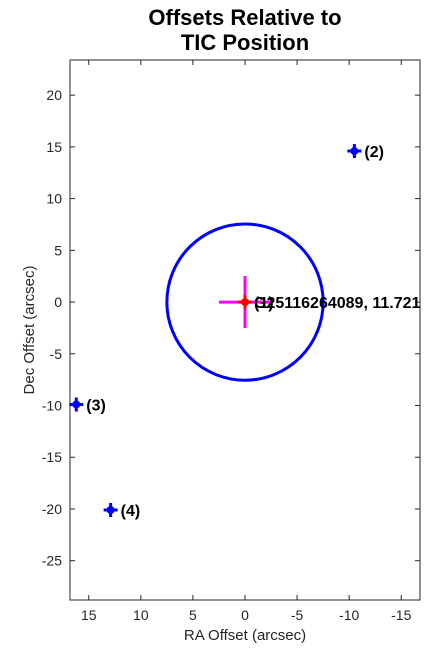 This screenshot has width=447, height=650. What do you see at coordinates (89, 615) in the screenshot?
I see `x-tick-label: 15` at bounding box center [89, 615].